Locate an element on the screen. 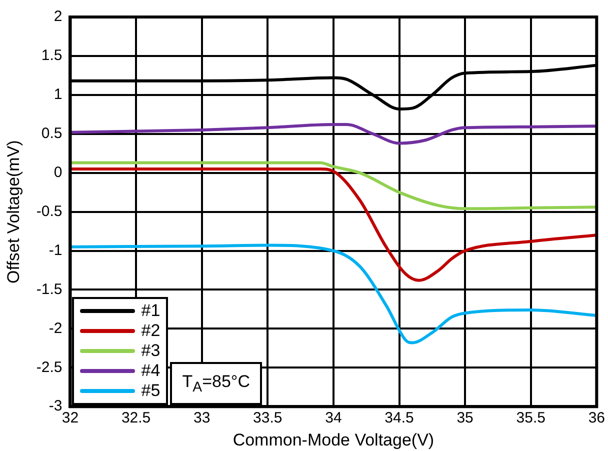  y-tick-label: 1.5 is located at coordinates (51, 55).